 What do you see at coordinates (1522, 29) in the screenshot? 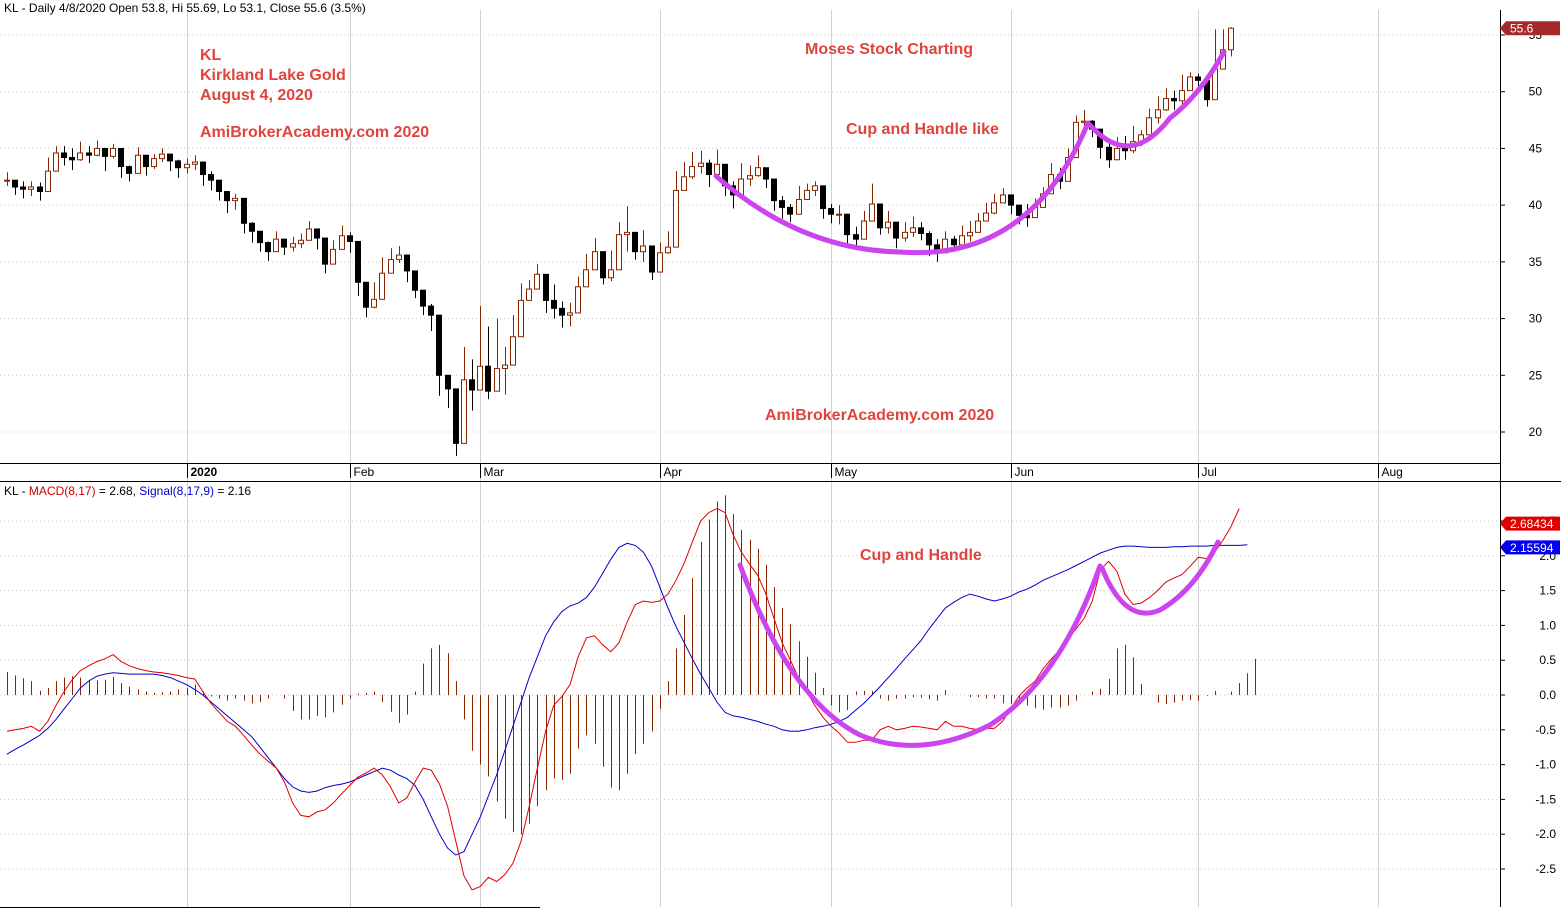
I see `last-price-badge-label: 55.6` at bounding box center [1522, 29].